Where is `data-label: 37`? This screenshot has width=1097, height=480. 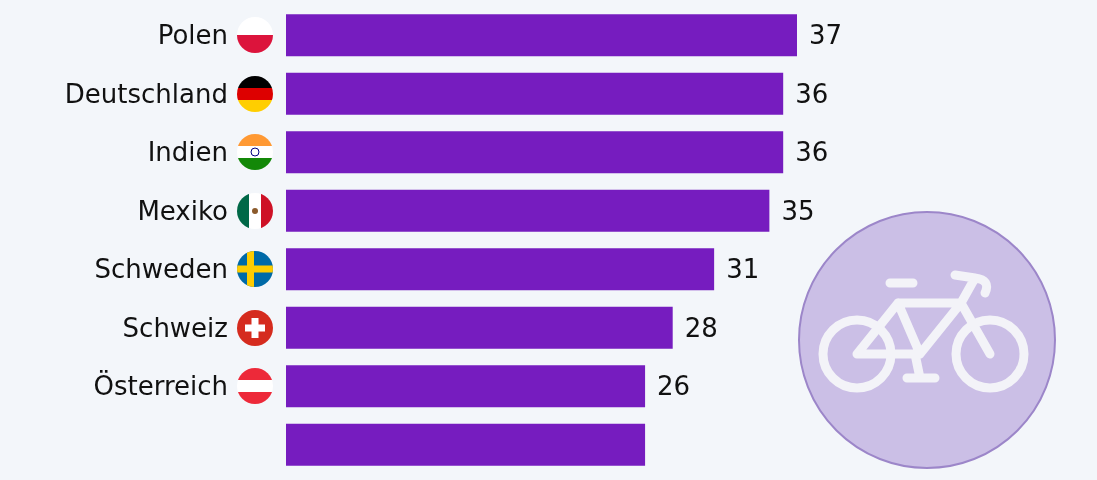
data-label: 37 is located at coordinates (826, 35).